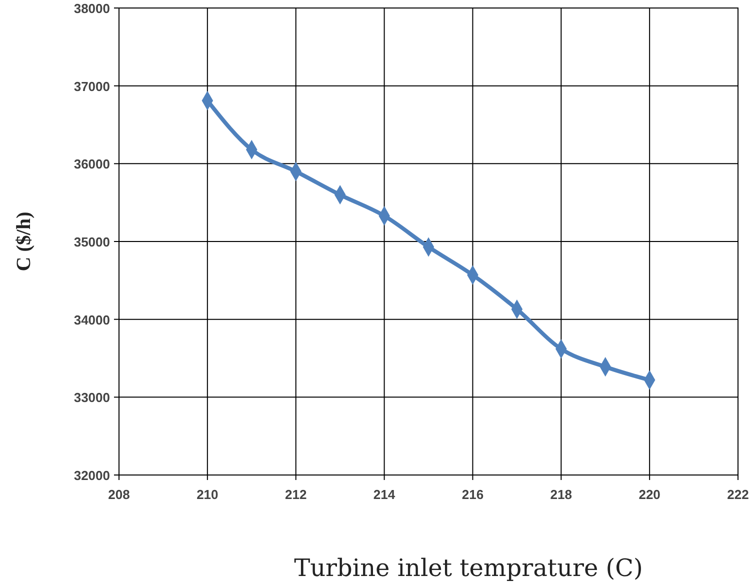  I want to click on x-tick-label: 212, so click(296, 494).